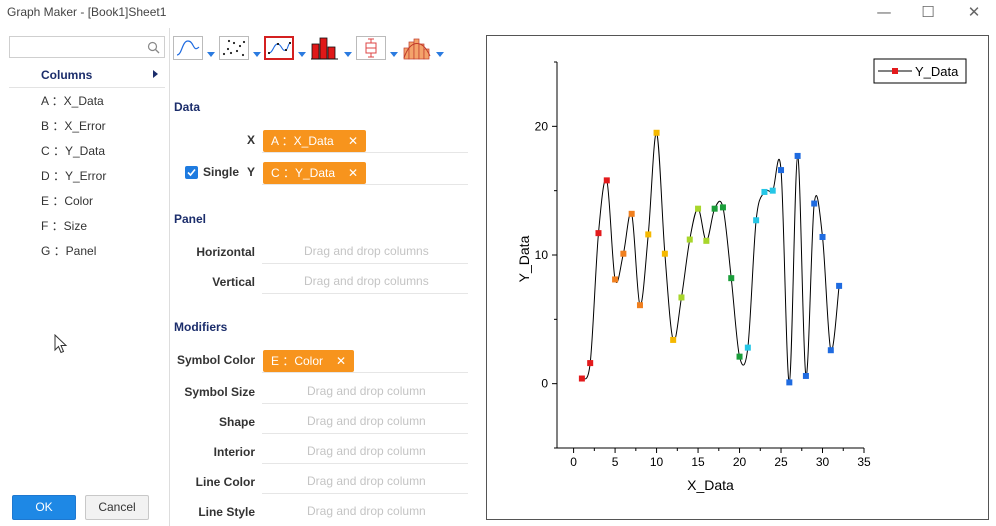  Describe the element at coordinates (73, 151) in the screenshot. I see `column-item-c: C ：Y_Data` at that location.